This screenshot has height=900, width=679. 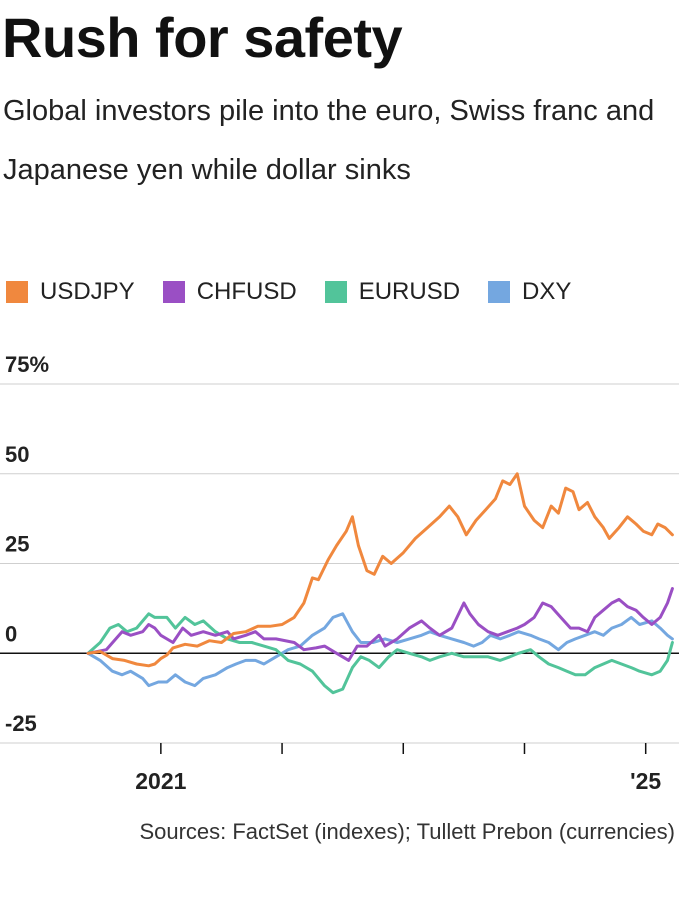 I want to click on legend-item-dxy: DXY, so click(x=529, y=292).